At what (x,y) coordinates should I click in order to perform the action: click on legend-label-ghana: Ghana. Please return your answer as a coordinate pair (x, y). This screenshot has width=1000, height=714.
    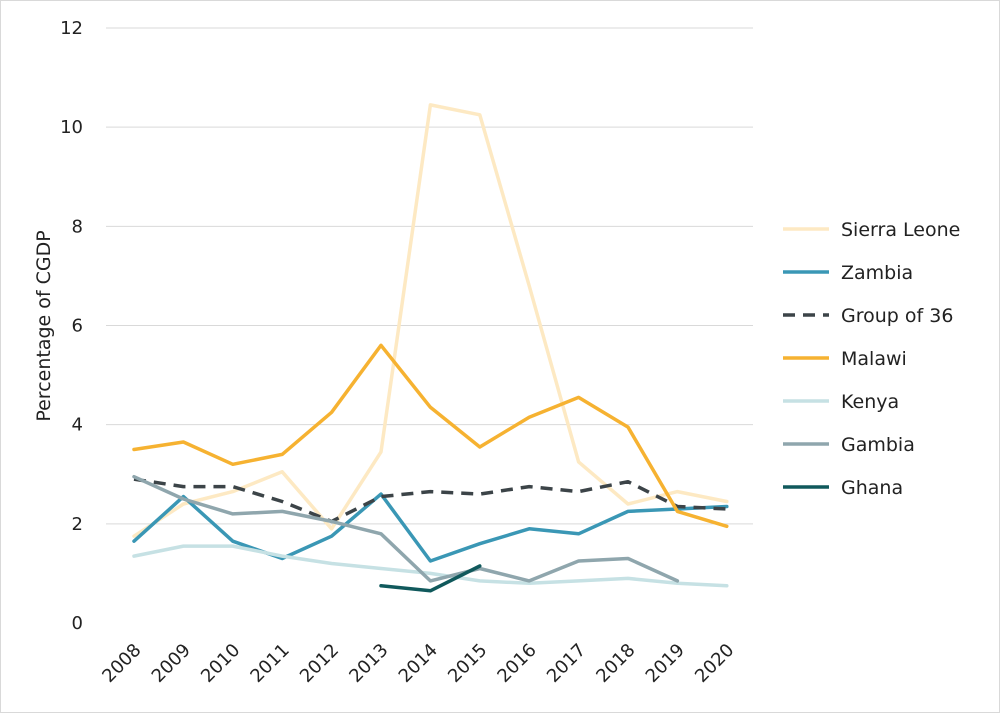
    Looking at the image, I should click on (872, 488).